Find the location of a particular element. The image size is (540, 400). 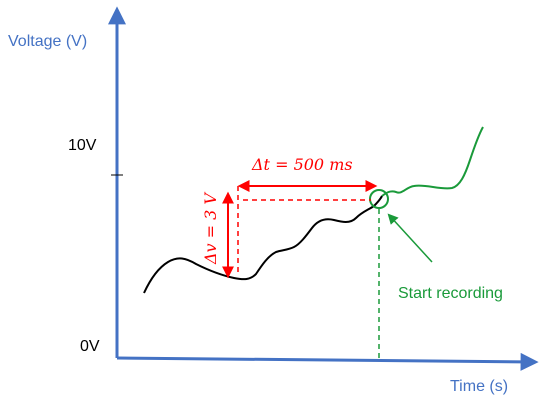

signal-after-recording is located at coordinates (432, 161).